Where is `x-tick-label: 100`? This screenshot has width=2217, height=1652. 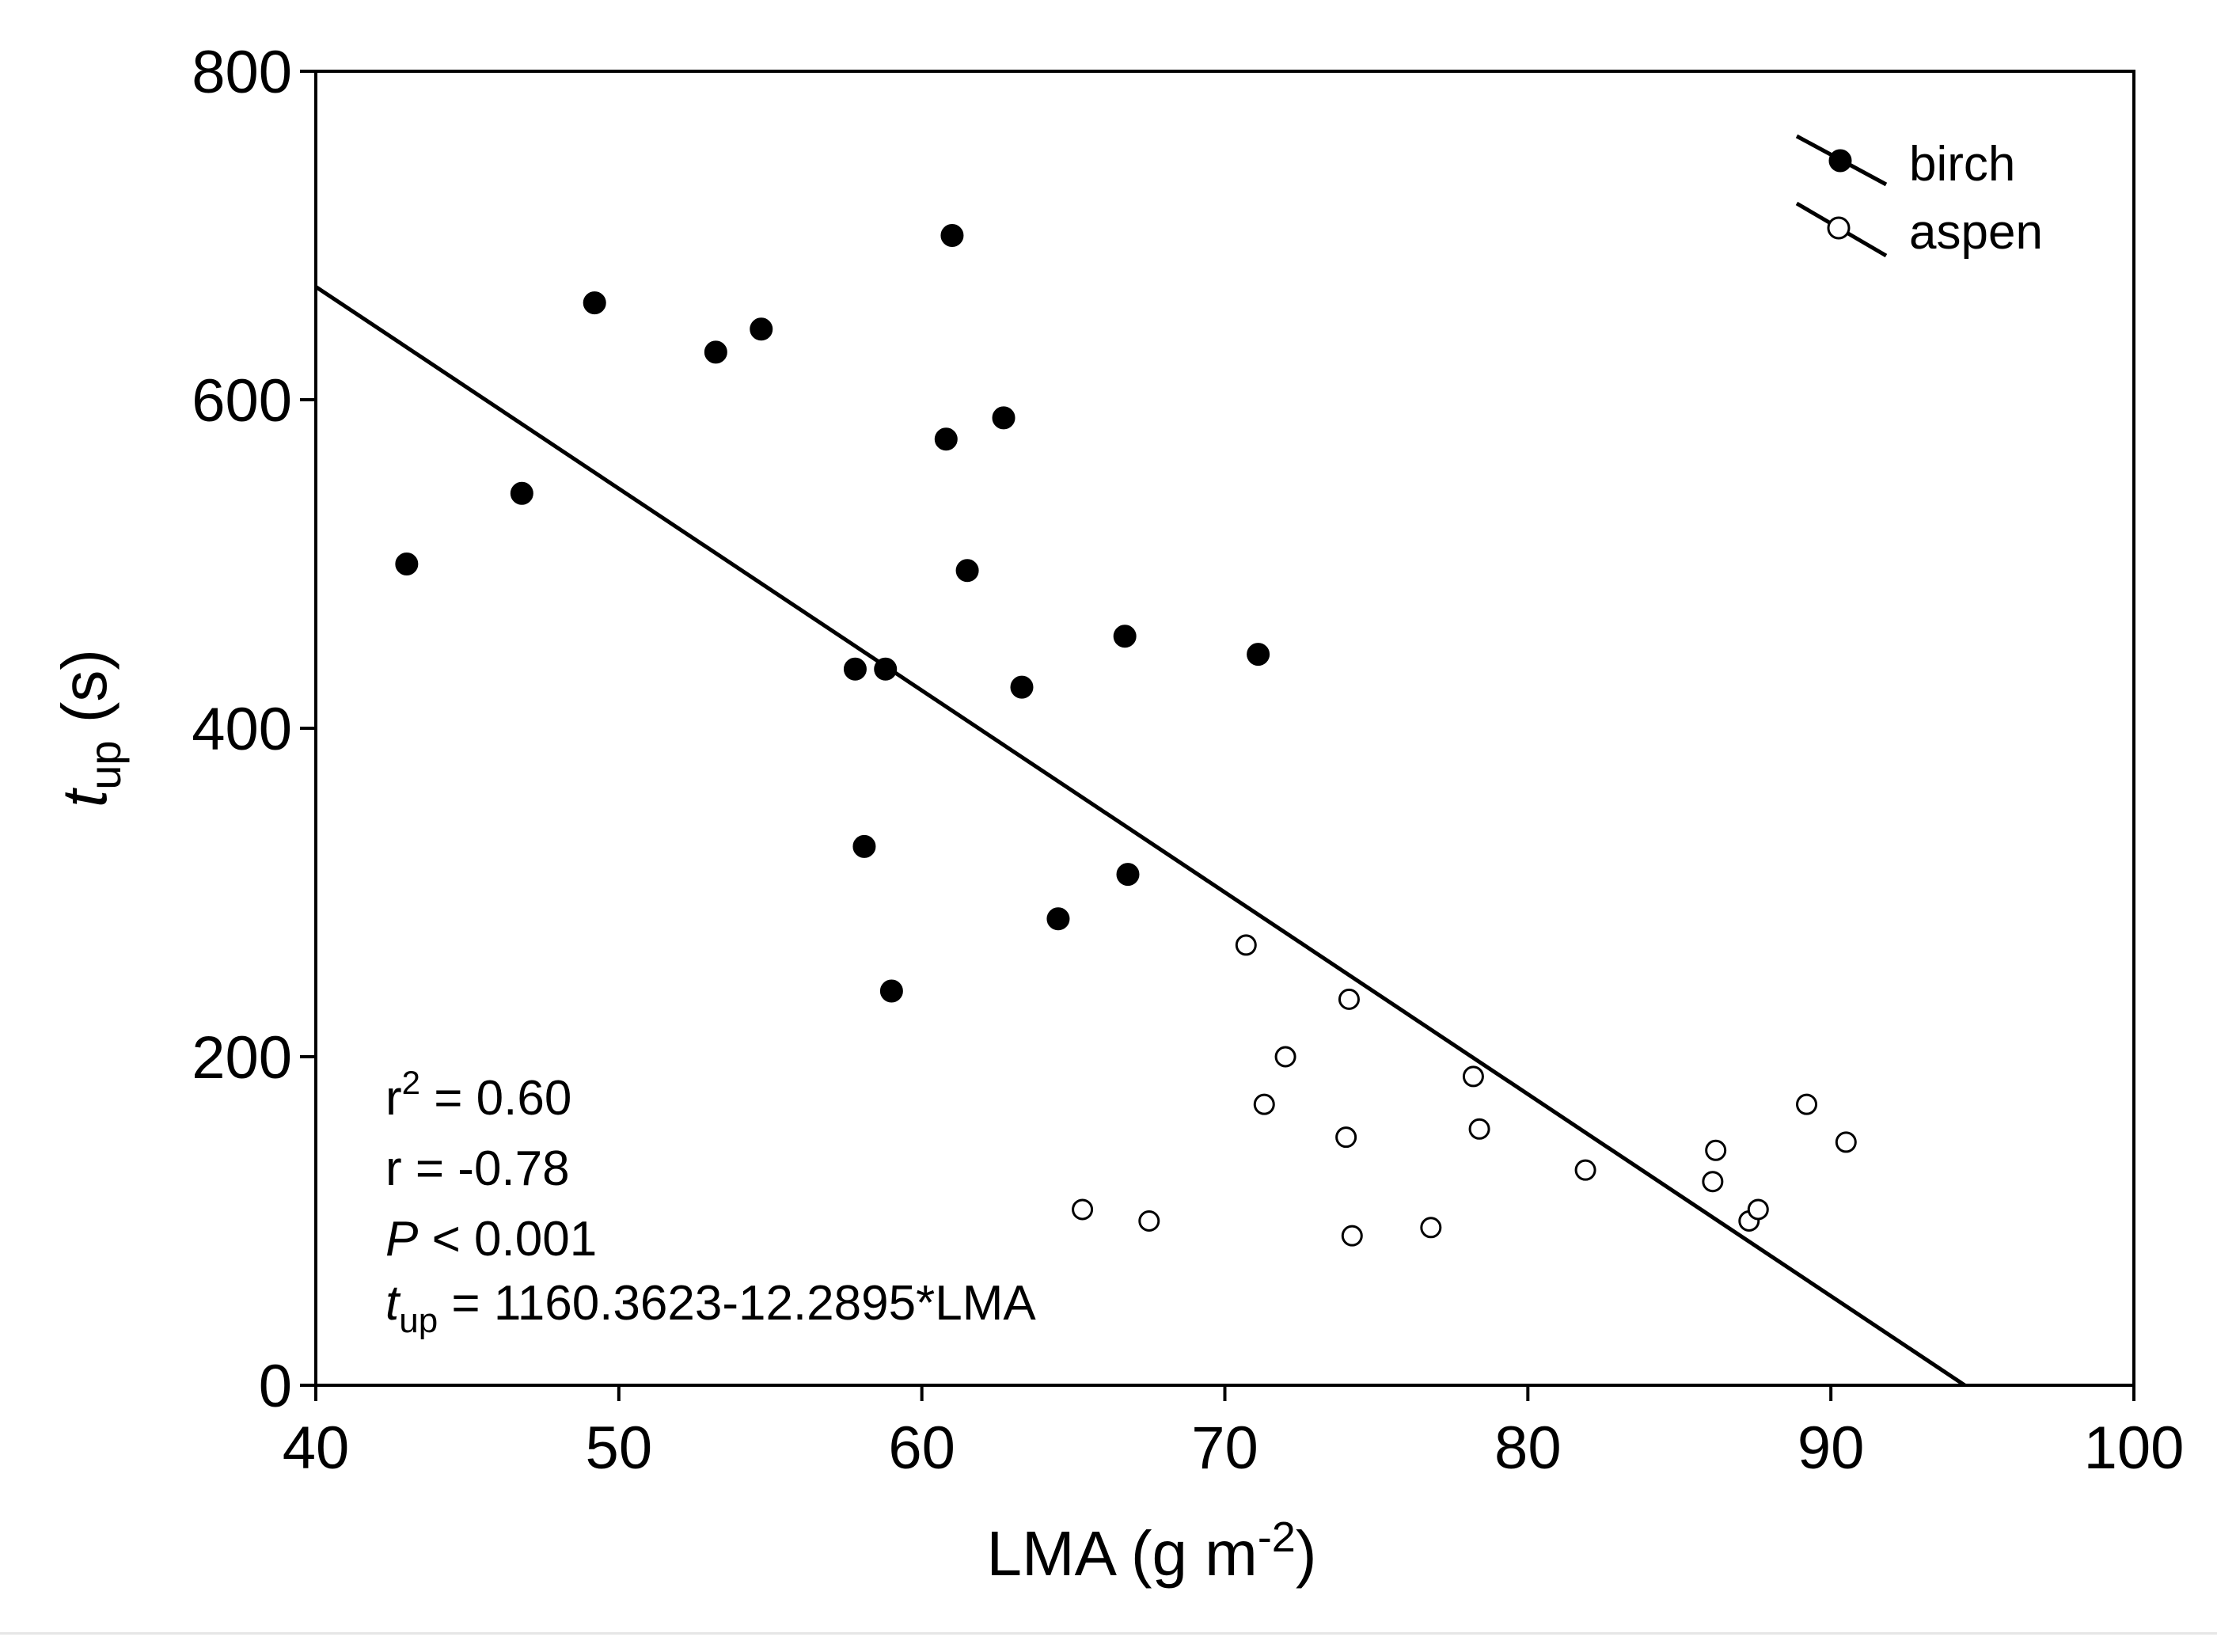
x-tick-label: 100 is located at coordinates (2134, 1448).